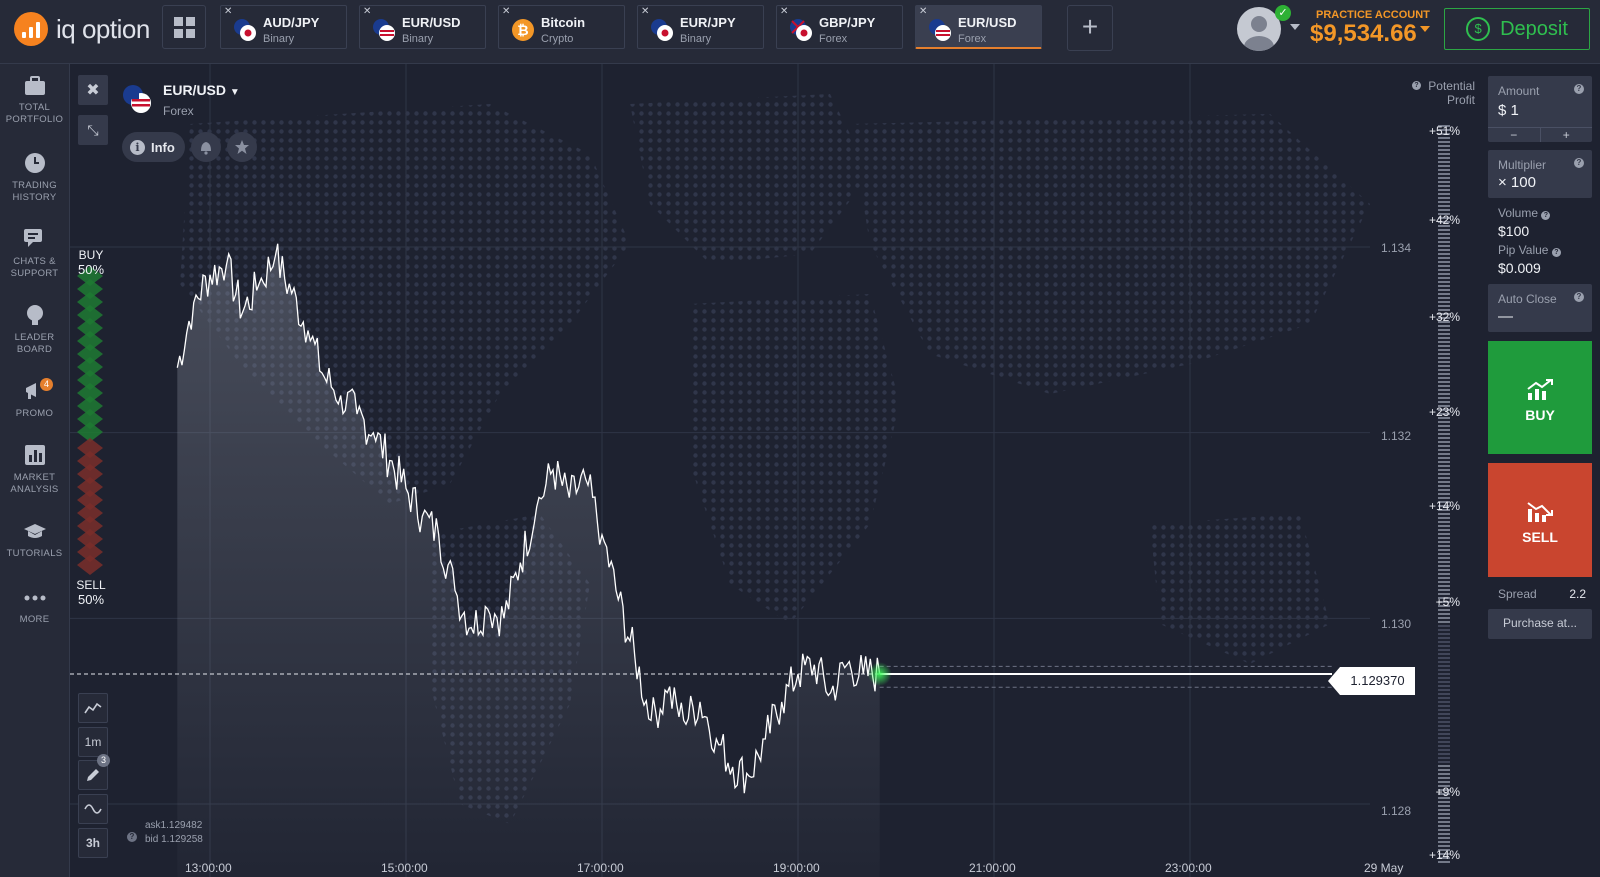 The height and width of the screenshot is (877, 1600). I want to click on sidebar-item-trading-history: TRADING HISTORY, so click(34, 178).